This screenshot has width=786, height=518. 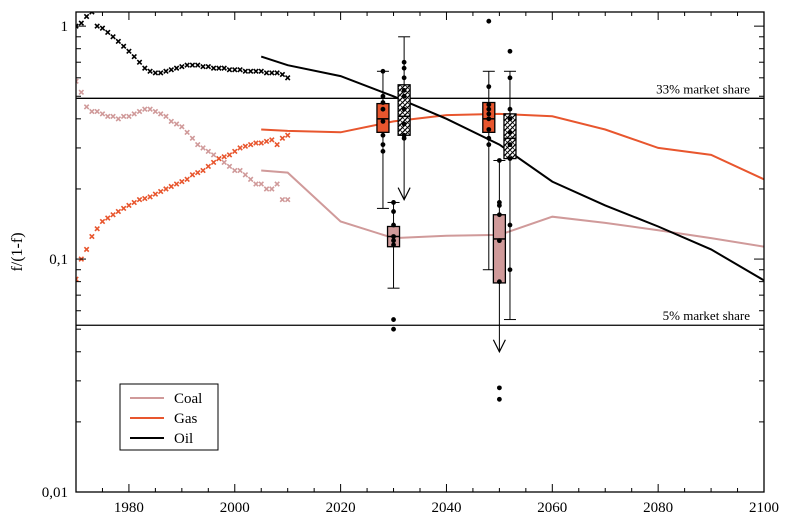 I want to click on boxplot-coal, so click(x=499, y=280).